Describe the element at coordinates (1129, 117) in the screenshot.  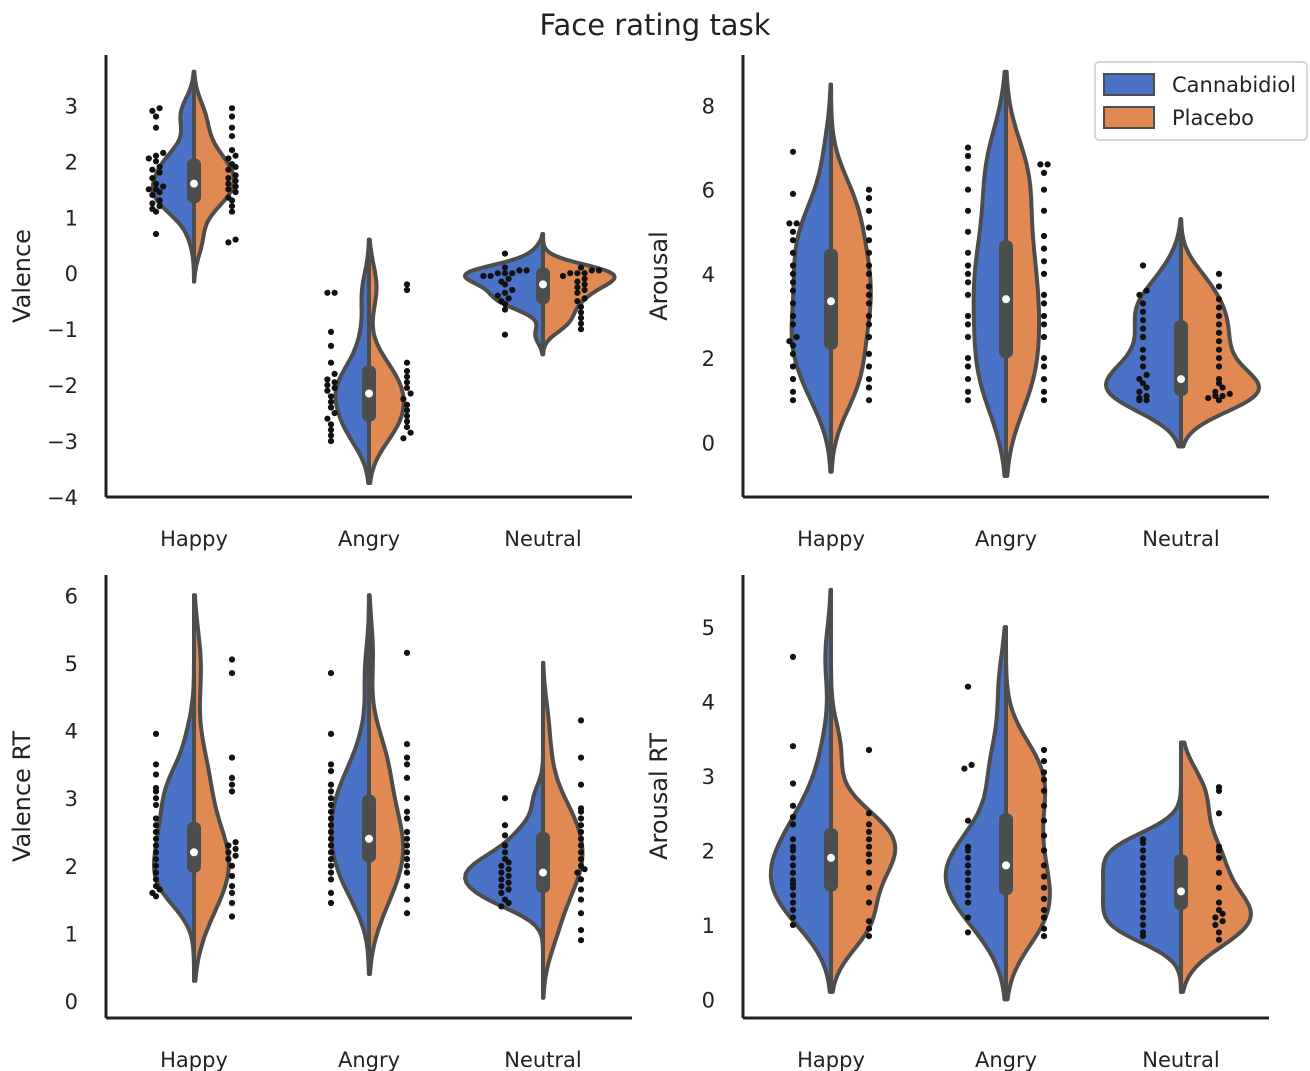
I see `legend-swatch-placebo` at that location.